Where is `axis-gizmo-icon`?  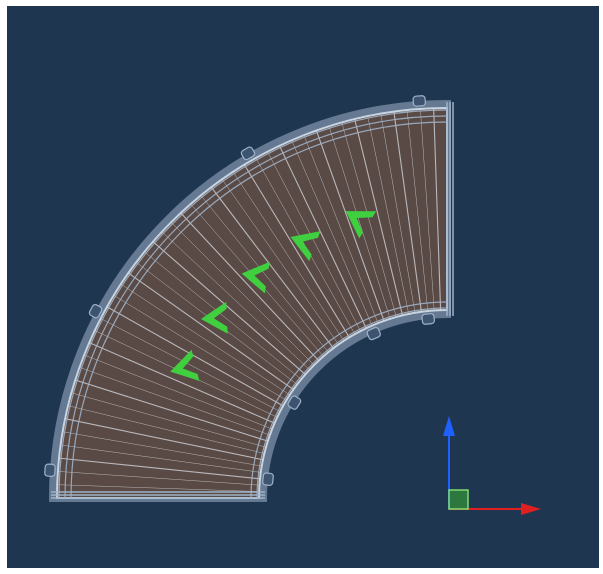 axis-gizmo-icon is located at coordinates (492, 465).